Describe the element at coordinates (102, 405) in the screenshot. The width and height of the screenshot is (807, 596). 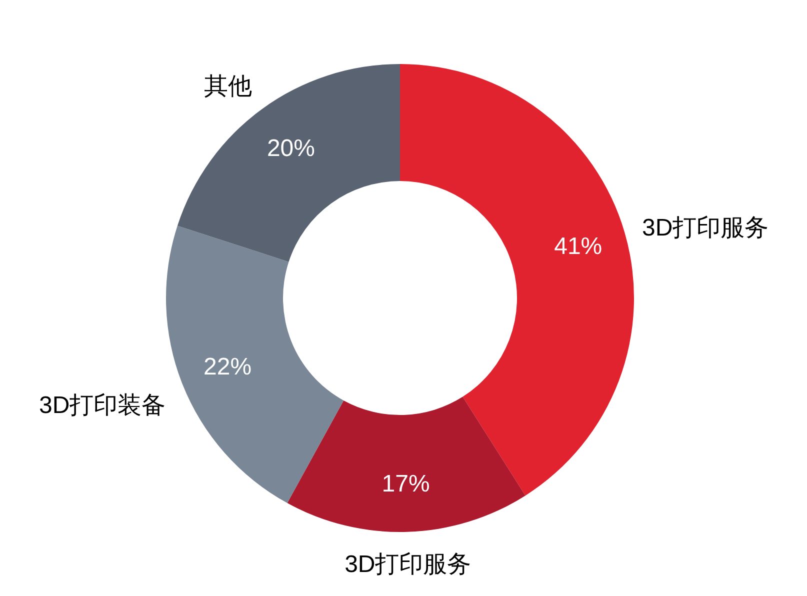
I see `slice-label: 3D打印装备` at that location.